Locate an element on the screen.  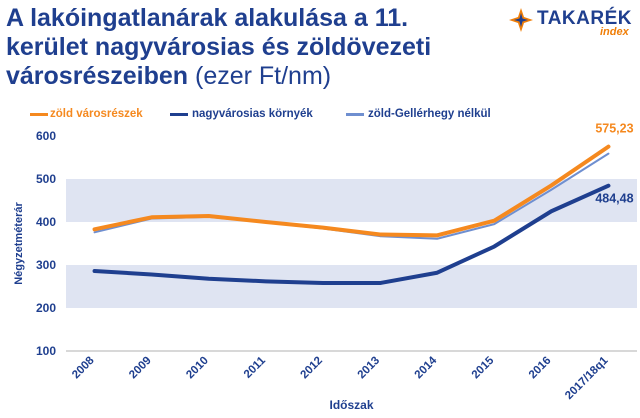
x-tick-label: 2016 is located at coordinates (540, 368).